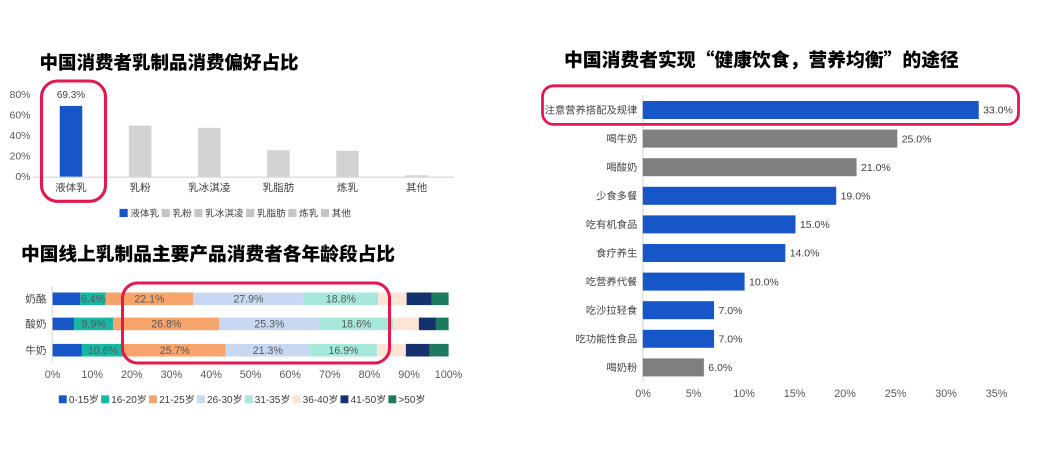 Image resolution: width=1052 pixels, height=452 pixels. I want to click on svg-text: 18.8%, so click(341, 300).